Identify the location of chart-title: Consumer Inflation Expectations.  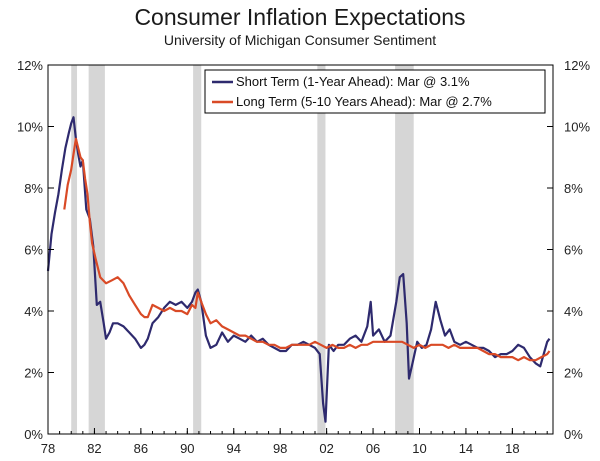
(300, 17).